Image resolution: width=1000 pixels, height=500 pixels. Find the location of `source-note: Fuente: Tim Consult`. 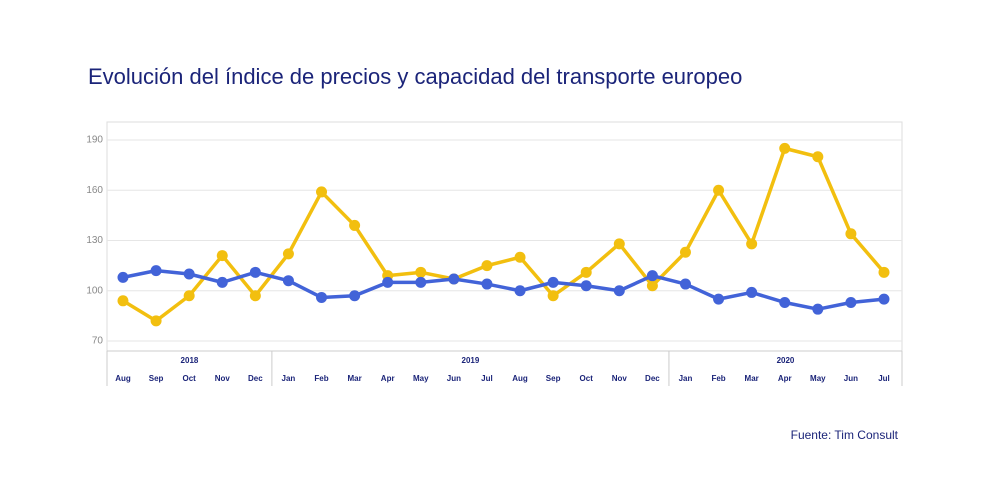

source-note: Fuente: Tim Consult is located at coordinates (845, 435).